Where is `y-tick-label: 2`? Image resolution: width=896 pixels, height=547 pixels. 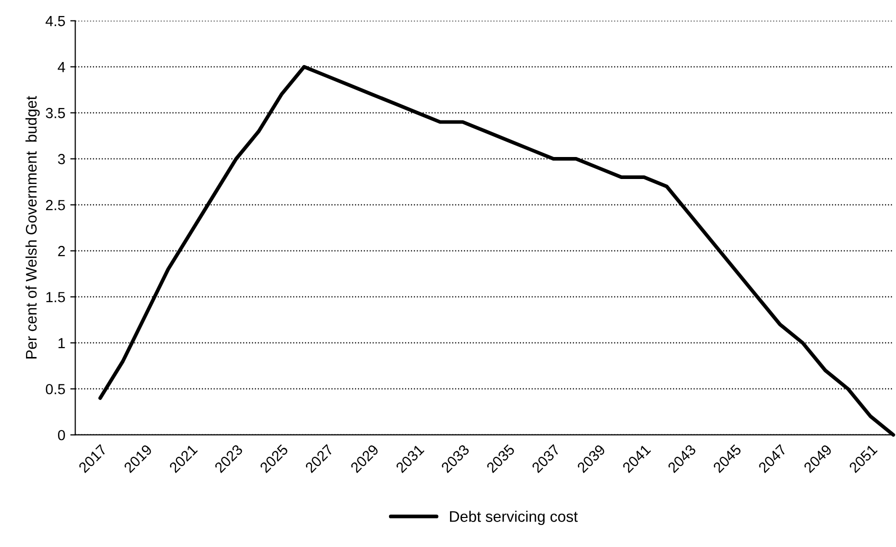 y-tick-label: 2 is located at coordinates (61, 251).